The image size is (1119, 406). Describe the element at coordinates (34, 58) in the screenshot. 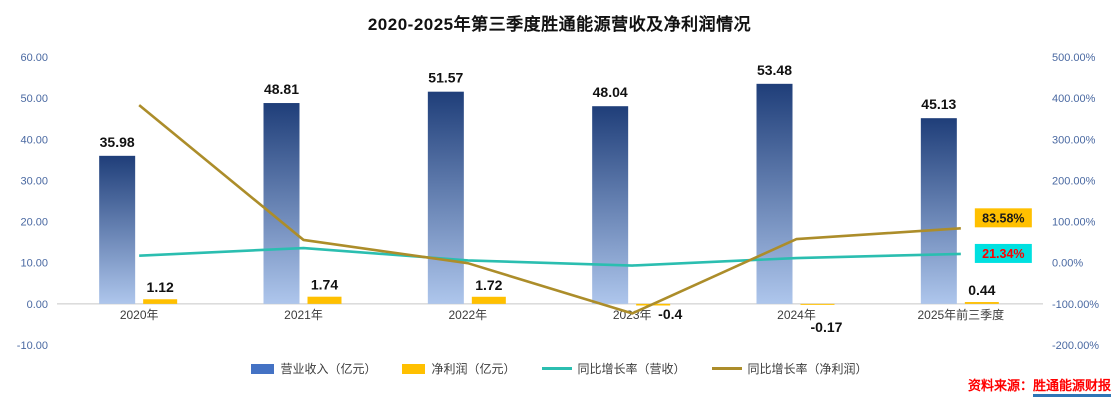

I see `left-axis-tick: 60.00` at that location.